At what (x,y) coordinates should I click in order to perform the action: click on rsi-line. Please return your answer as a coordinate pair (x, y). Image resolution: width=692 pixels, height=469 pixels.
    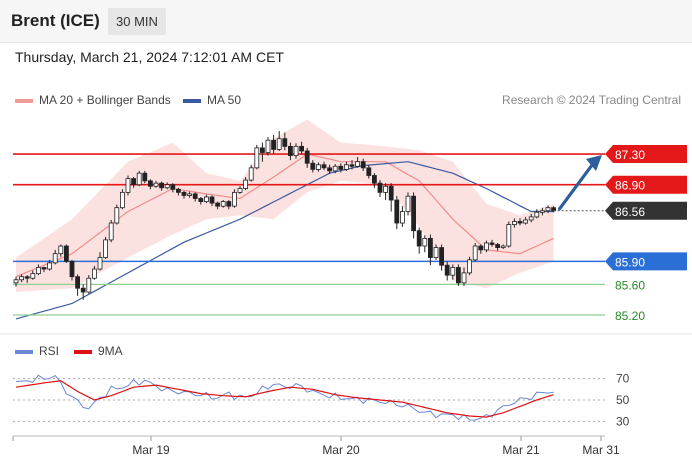
    Looking at the image, I should click on (284, 397).